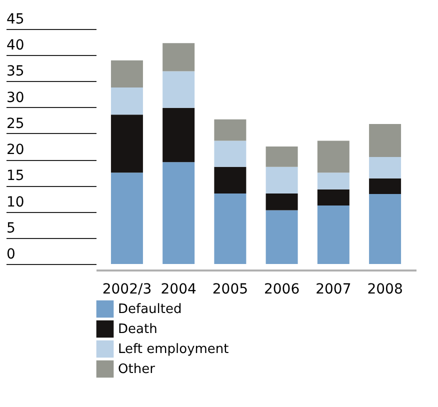 The image size is (438, 407). I want to click on x-tick-label: 2006, so click(282, 290).